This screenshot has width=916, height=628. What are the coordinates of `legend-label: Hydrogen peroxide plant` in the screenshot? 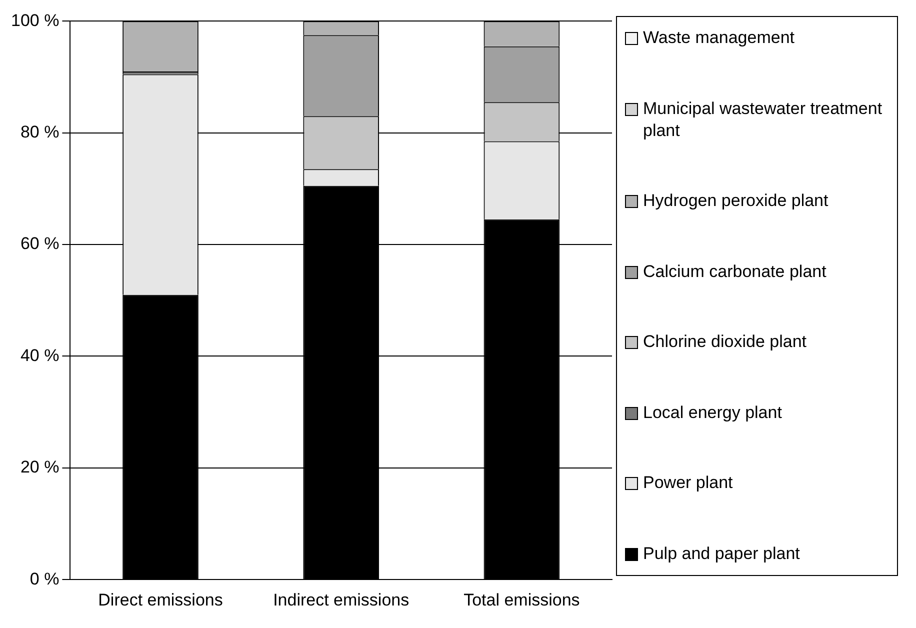 It's located at (735, 201).